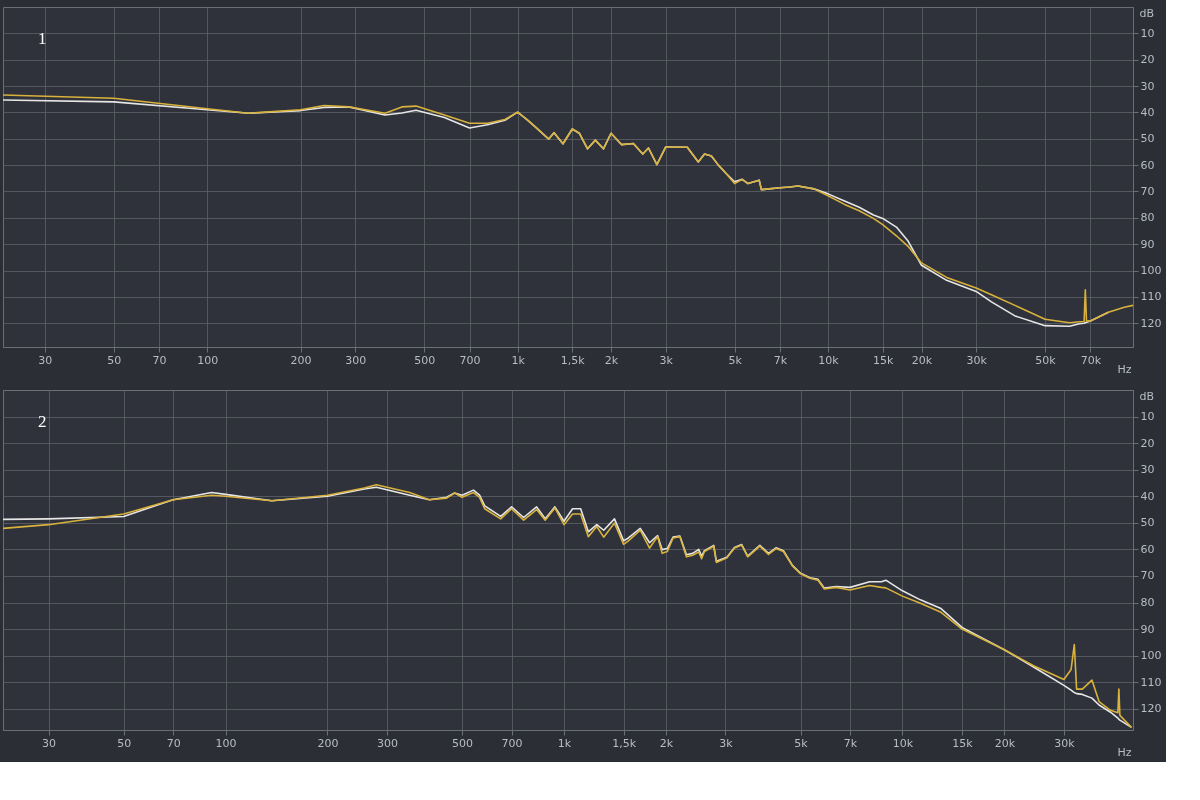  Describe the element at coordinates (1091, 360) in the screenshot. I see `x-tick-label: 70k` at that location.